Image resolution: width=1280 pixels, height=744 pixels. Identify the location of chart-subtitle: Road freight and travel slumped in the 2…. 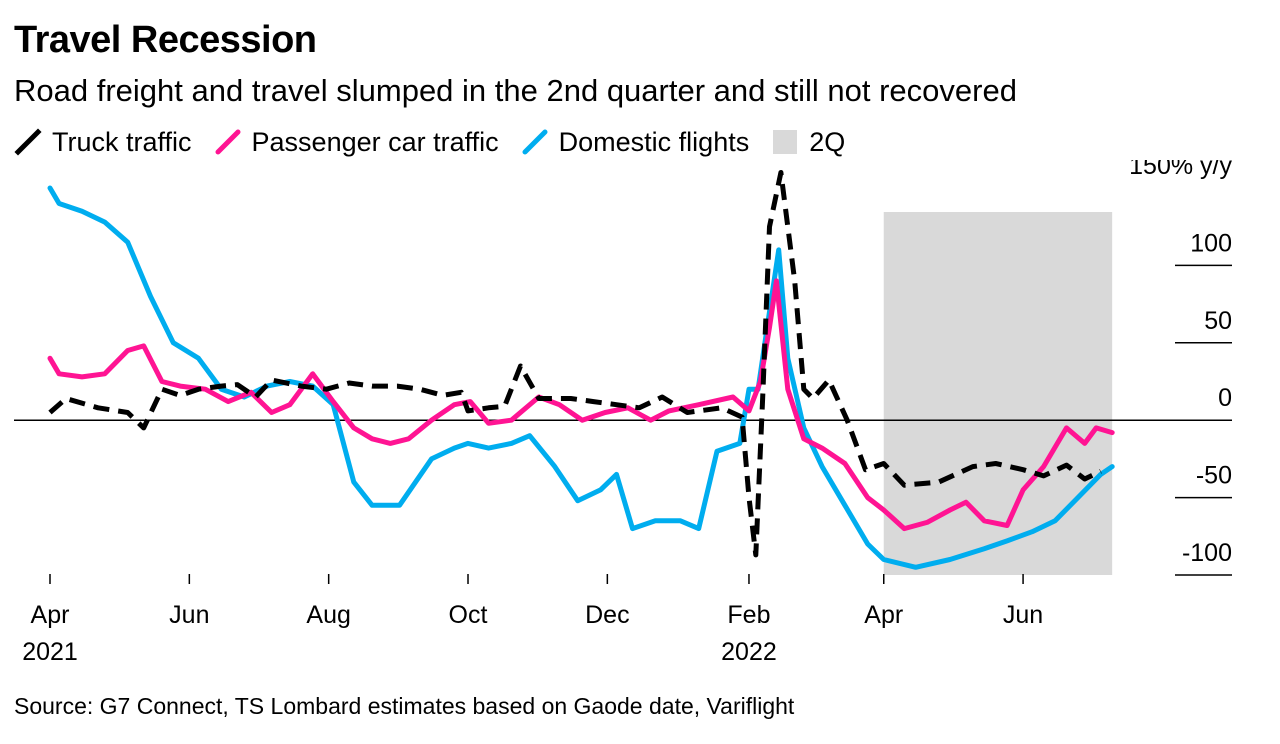
(515, 90).